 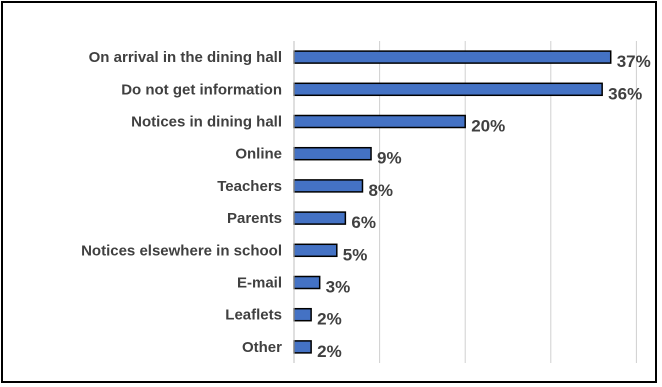 I want to click on value-label: 37%, so click(x=634, y=61).